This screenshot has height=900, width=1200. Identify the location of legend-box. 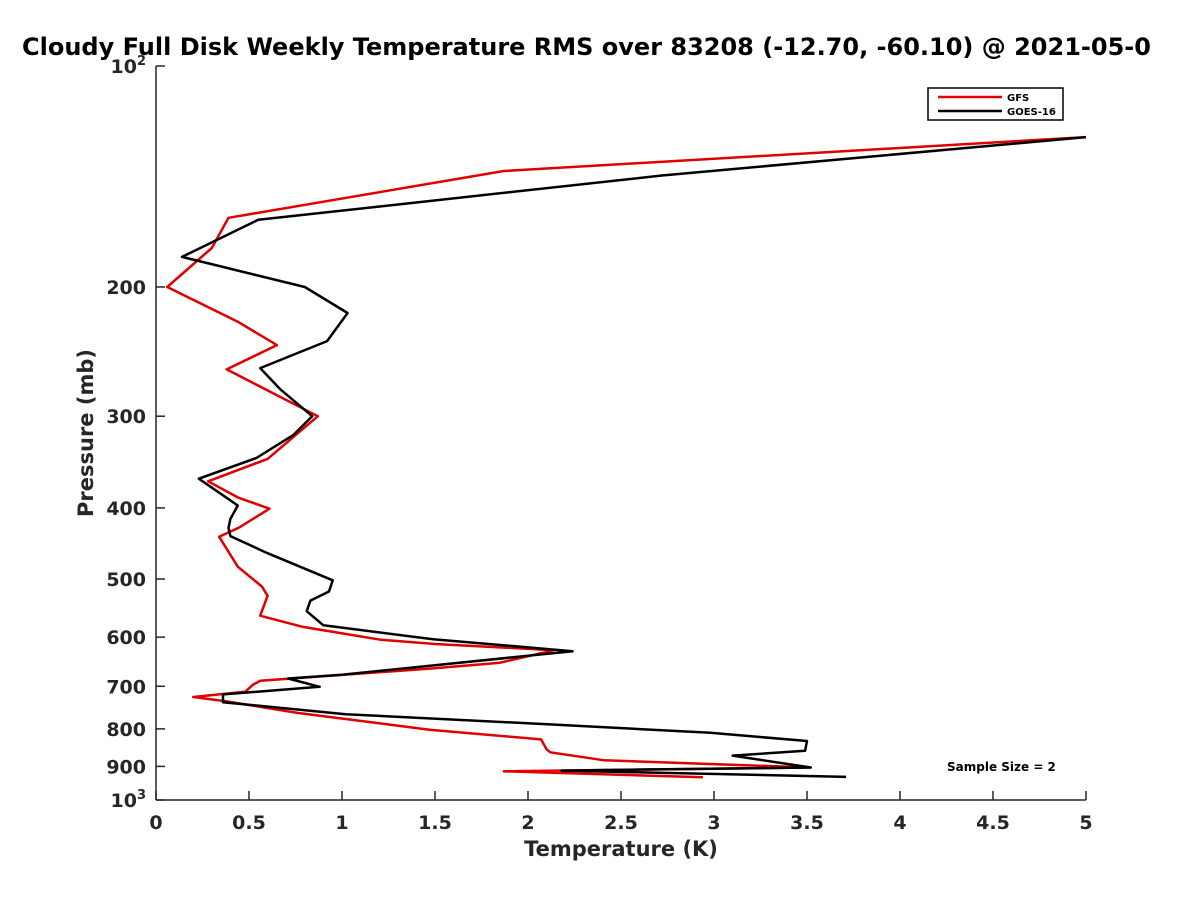
(995, 104).